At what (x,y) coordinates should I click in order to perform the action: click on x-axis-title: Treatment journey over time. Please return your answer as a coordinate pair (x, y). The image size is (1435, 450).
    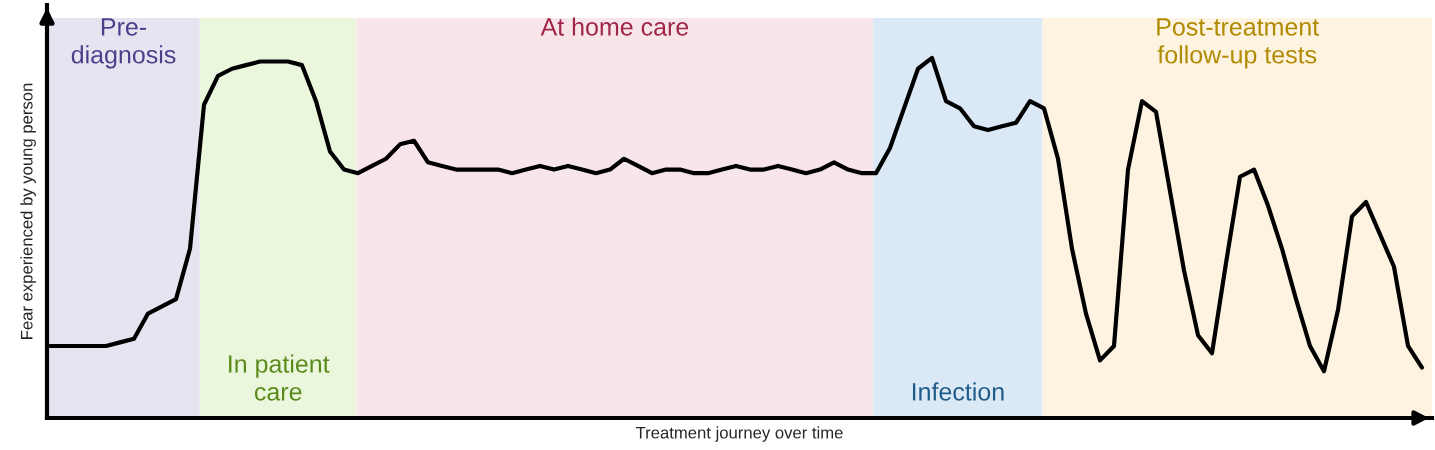
    Looking at the image, I should click on (739, 434).